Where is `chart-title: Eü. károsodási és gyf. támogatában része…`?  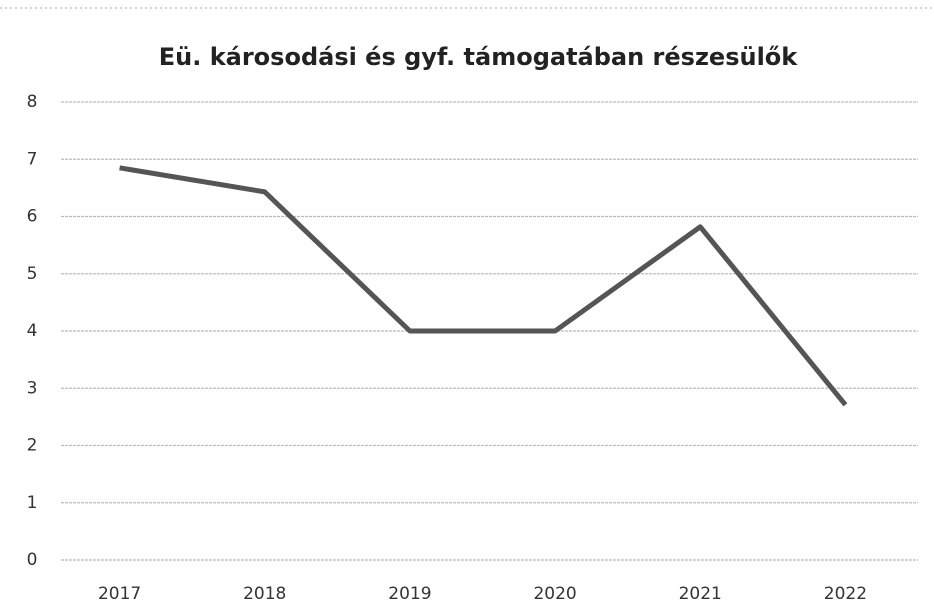 chart-title: Eü. károsodási és gyf. támogatában része… is located at coordinates (479, 57).